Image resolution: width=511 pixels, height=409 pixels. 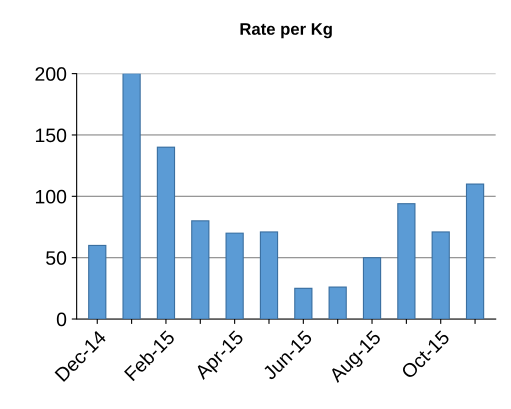 What do you see at coordinates (56, 258) in the screenshot?
I see `y-tick-label: 50` at bounding box center [56, 258].